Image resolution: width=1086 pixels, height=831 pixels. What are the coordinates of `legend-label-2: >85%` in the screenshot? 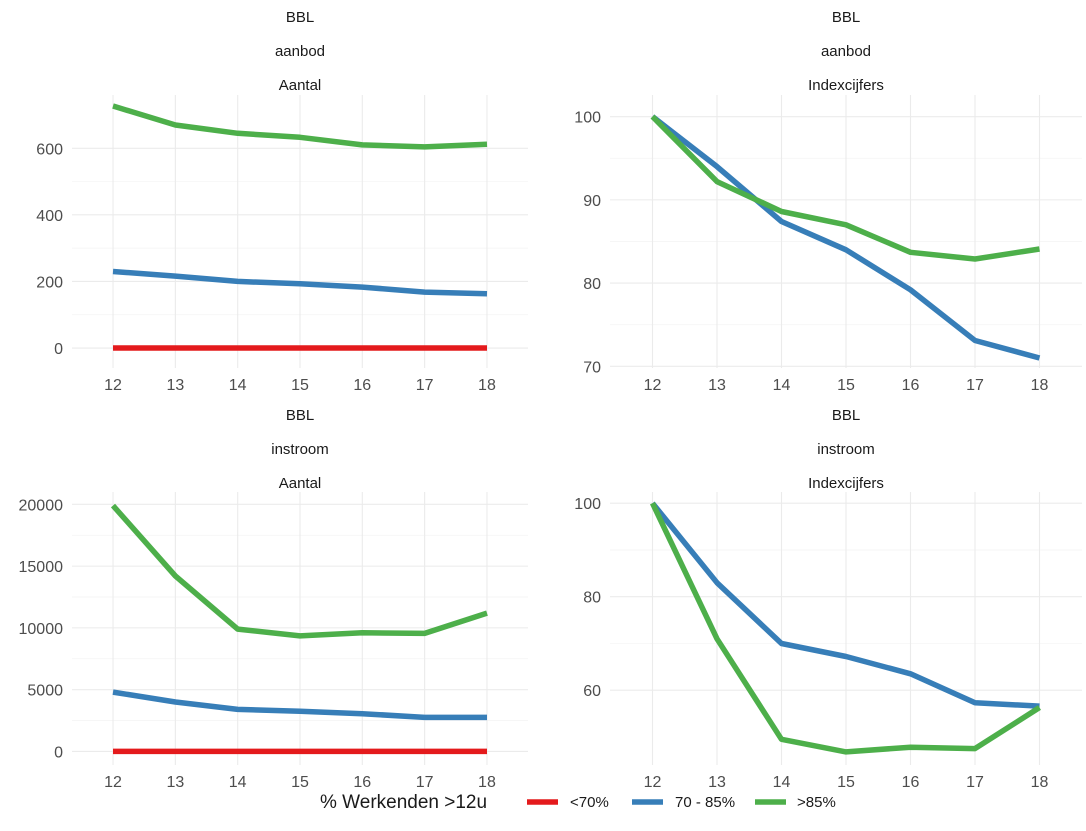 It's located at (816, 802).